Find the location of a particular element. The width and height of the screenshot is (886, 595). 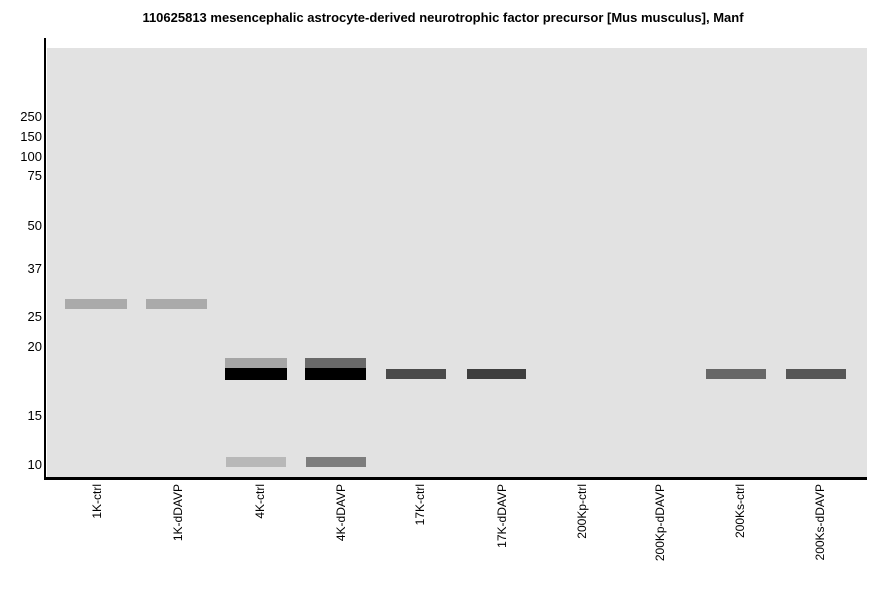

lane-label: 1K-dDAVP is located at coordinates (178, 513).